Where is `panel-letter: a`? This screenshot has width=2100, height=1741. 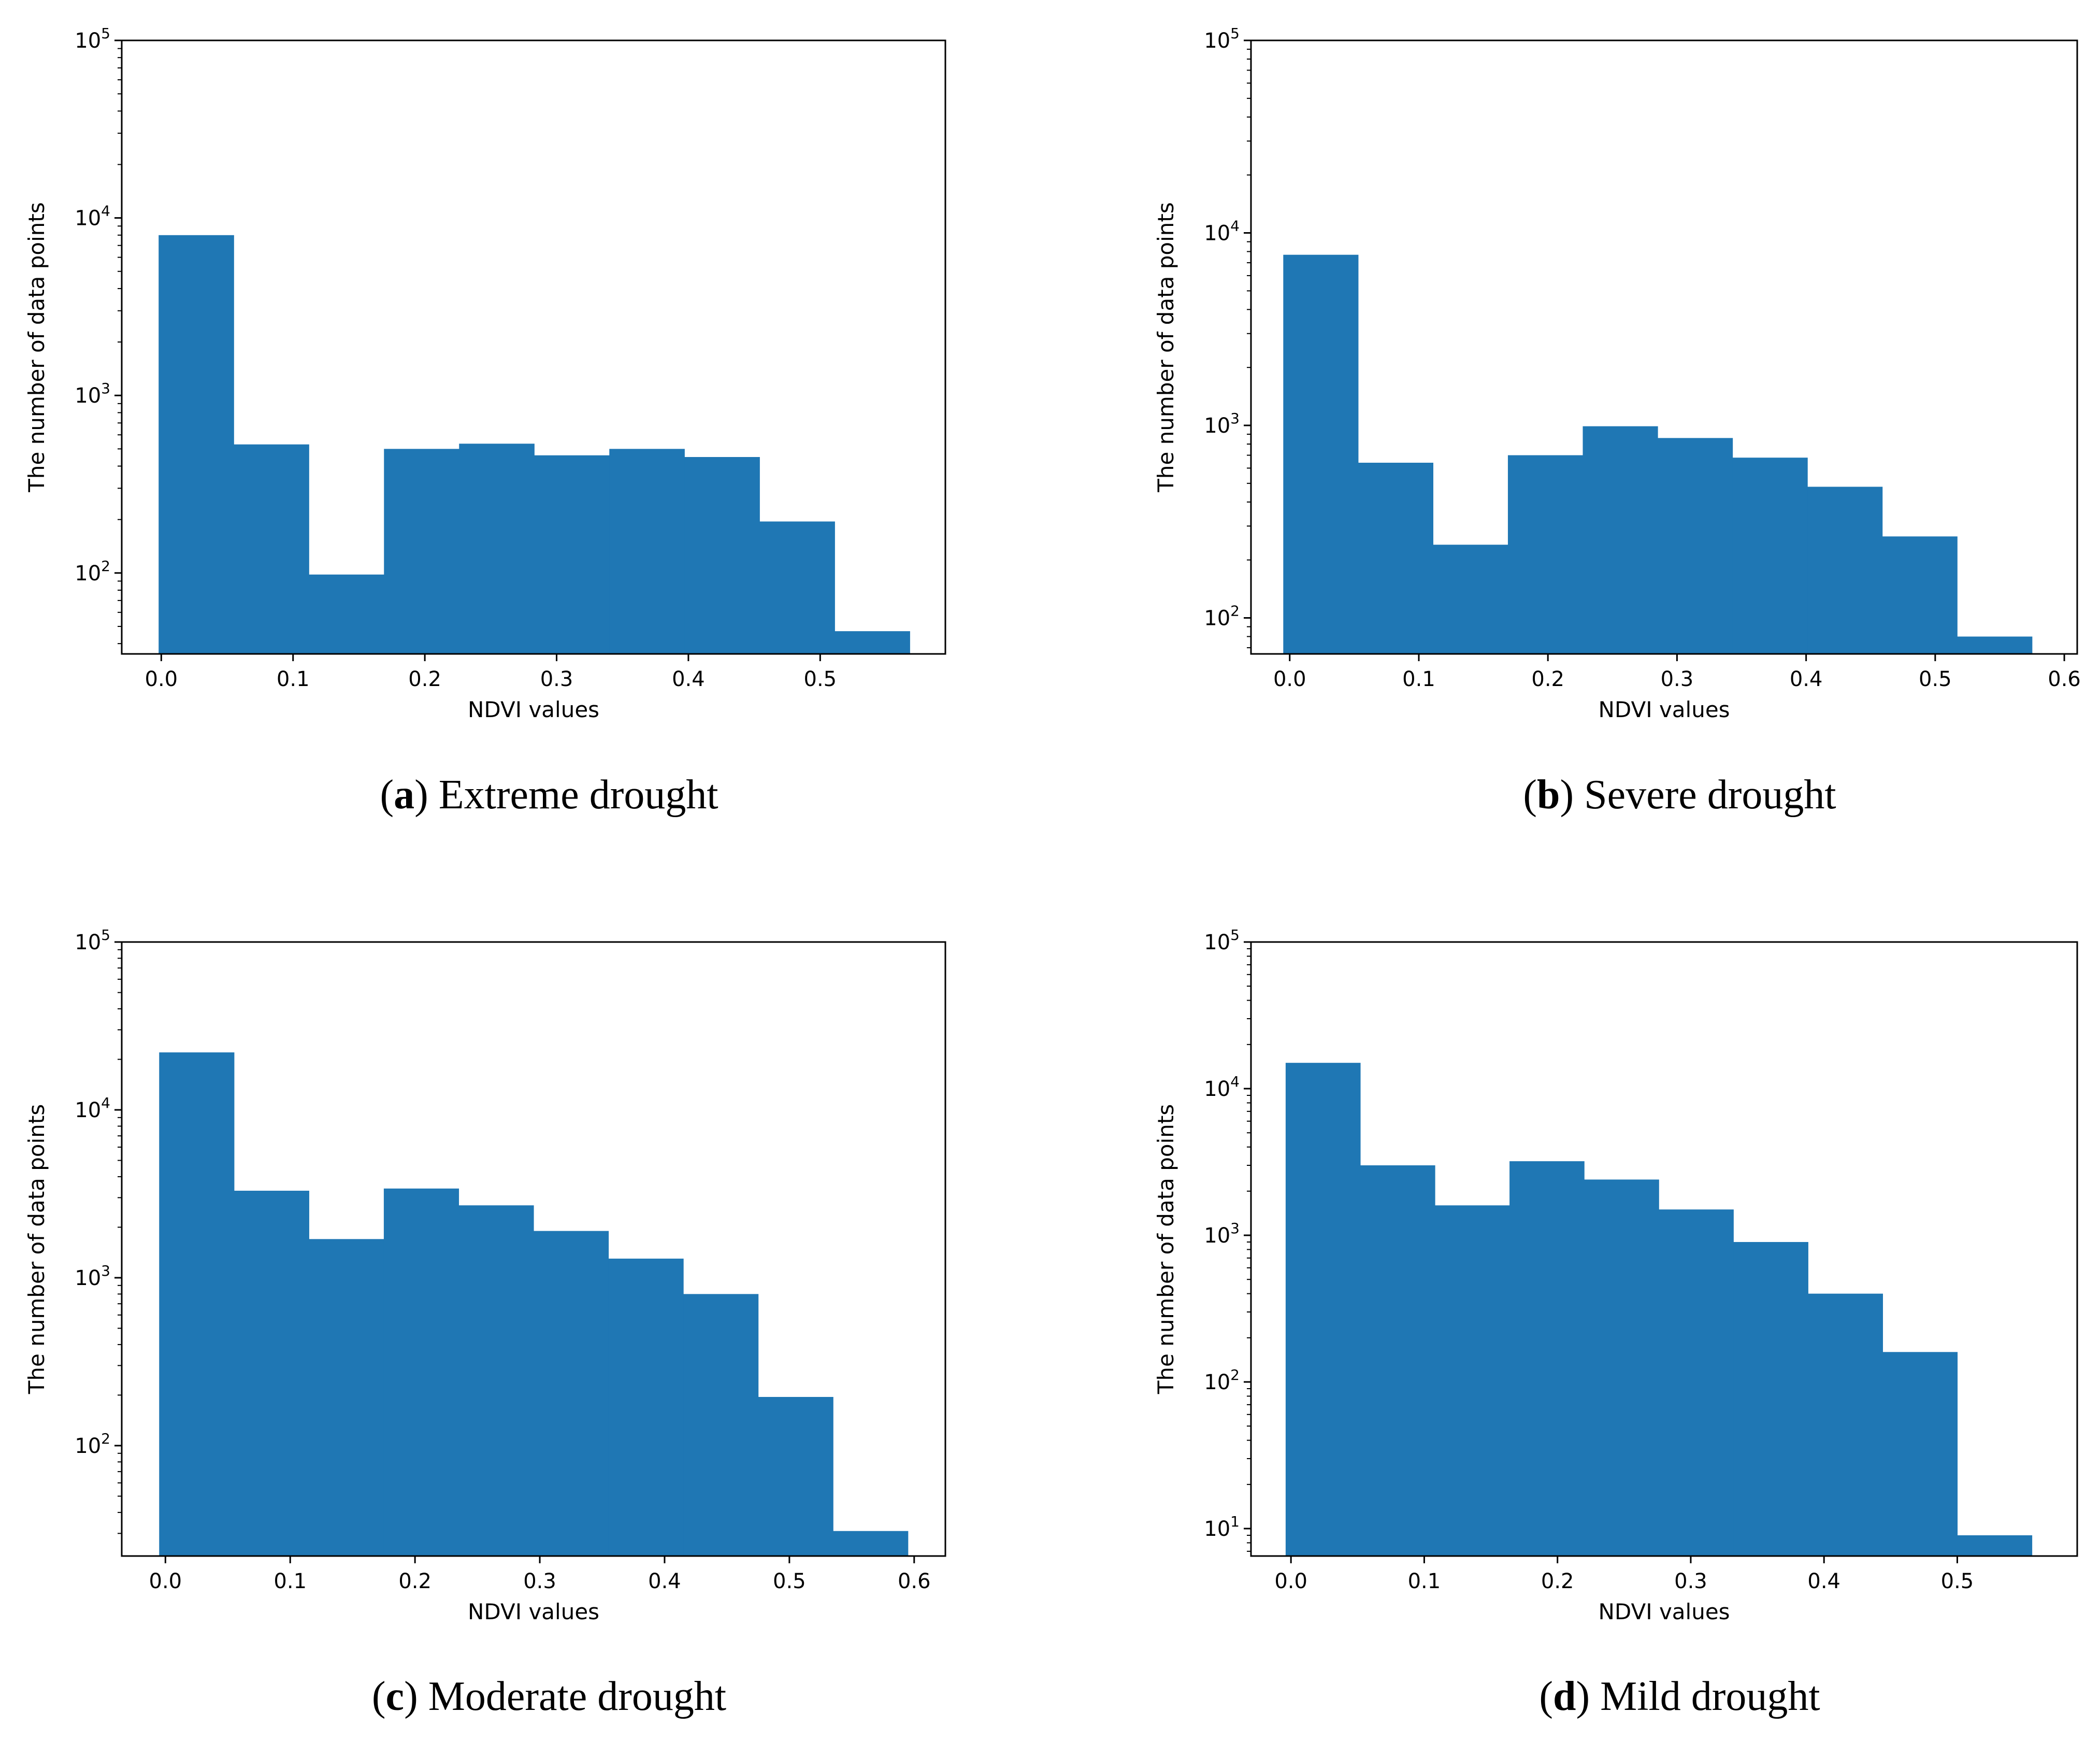
panel-letter: a is located at coordinates (404, 795).